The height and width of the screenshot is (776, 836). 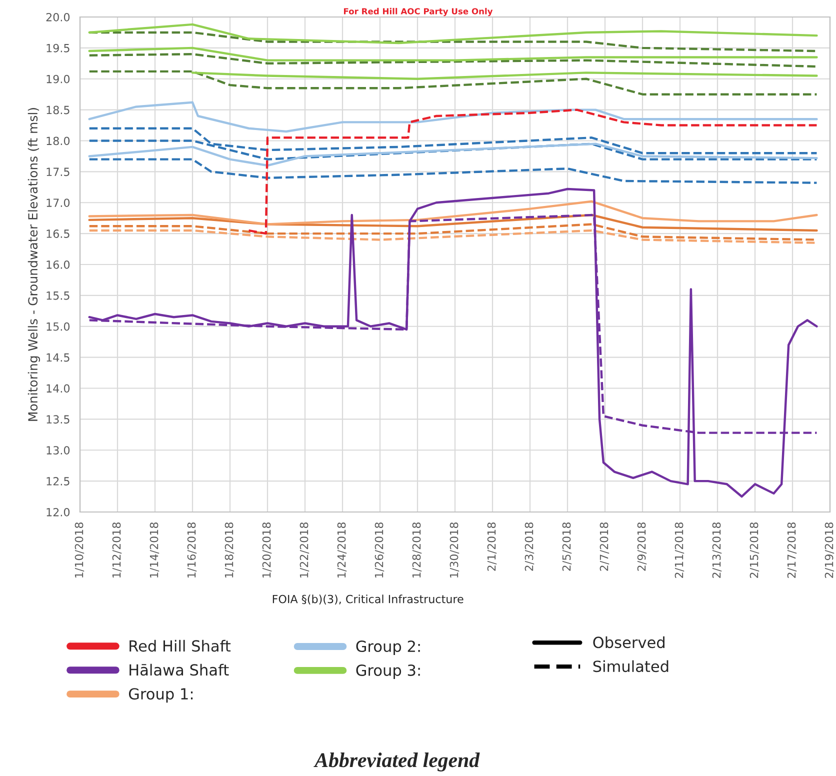 I want to click on x-tick-label: 2/5/2018, so click(x=567, y=546).